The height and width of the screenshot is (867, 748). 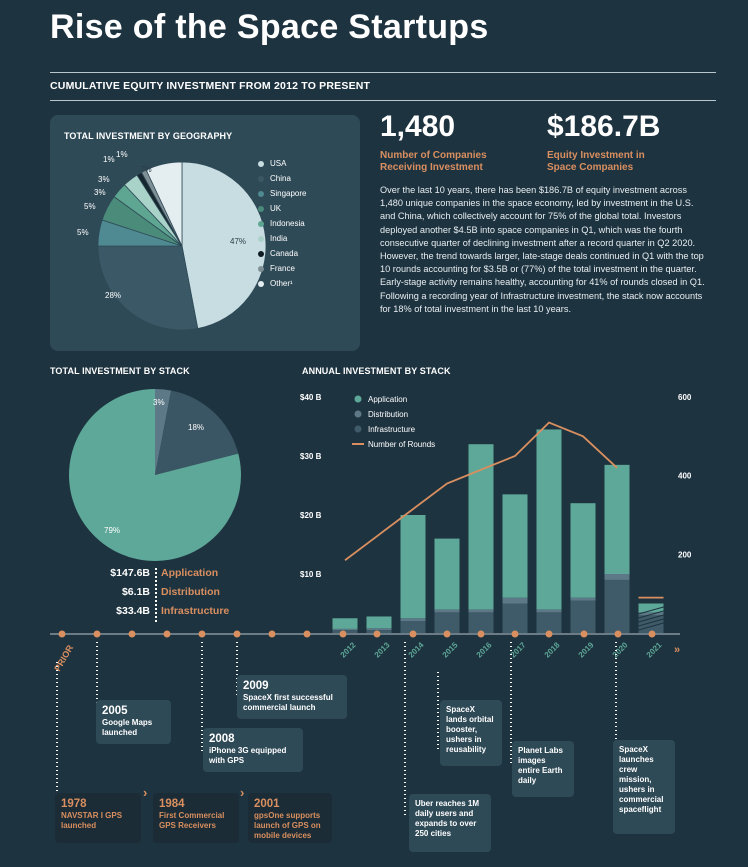 What do you see at coordinates (413, 620) in the screenshot?
I see `bar-distribution-2014` at bounding box center [413, 620].